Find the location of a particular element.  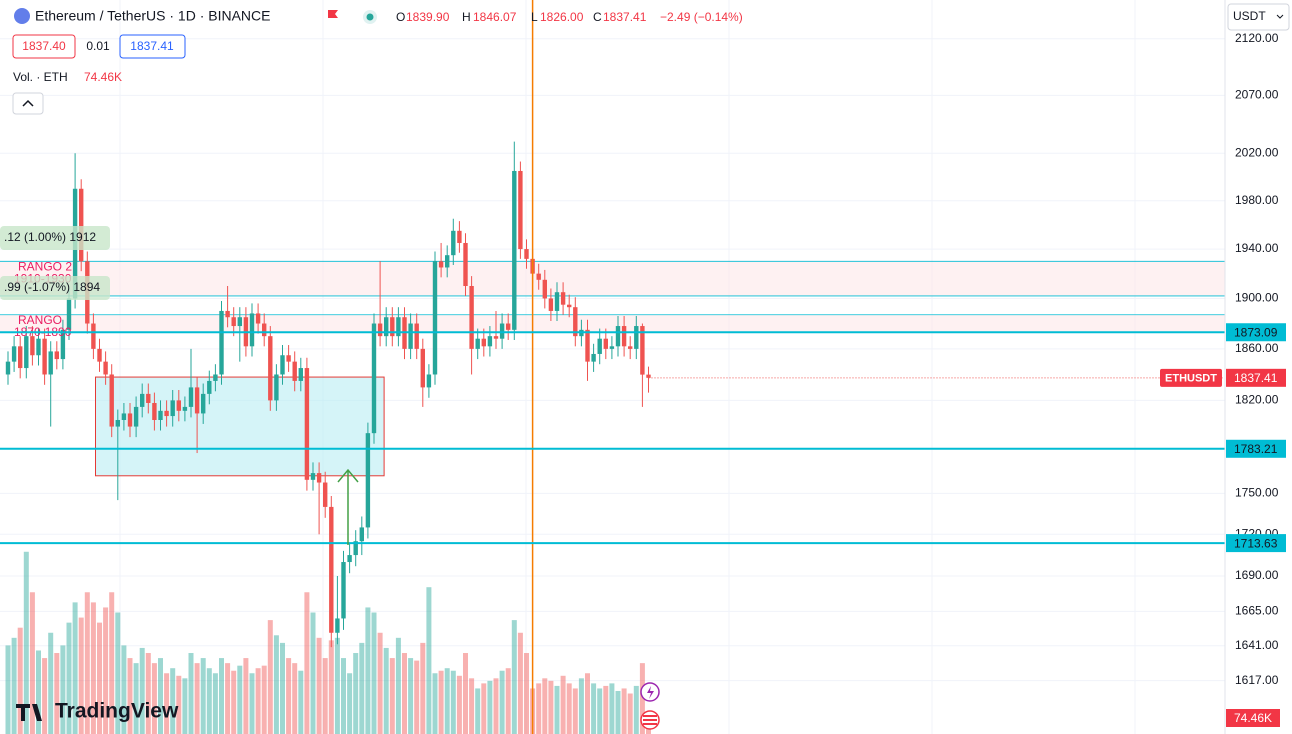

y-tick-label: 2120.00 is located at coordinates (1257, 38).